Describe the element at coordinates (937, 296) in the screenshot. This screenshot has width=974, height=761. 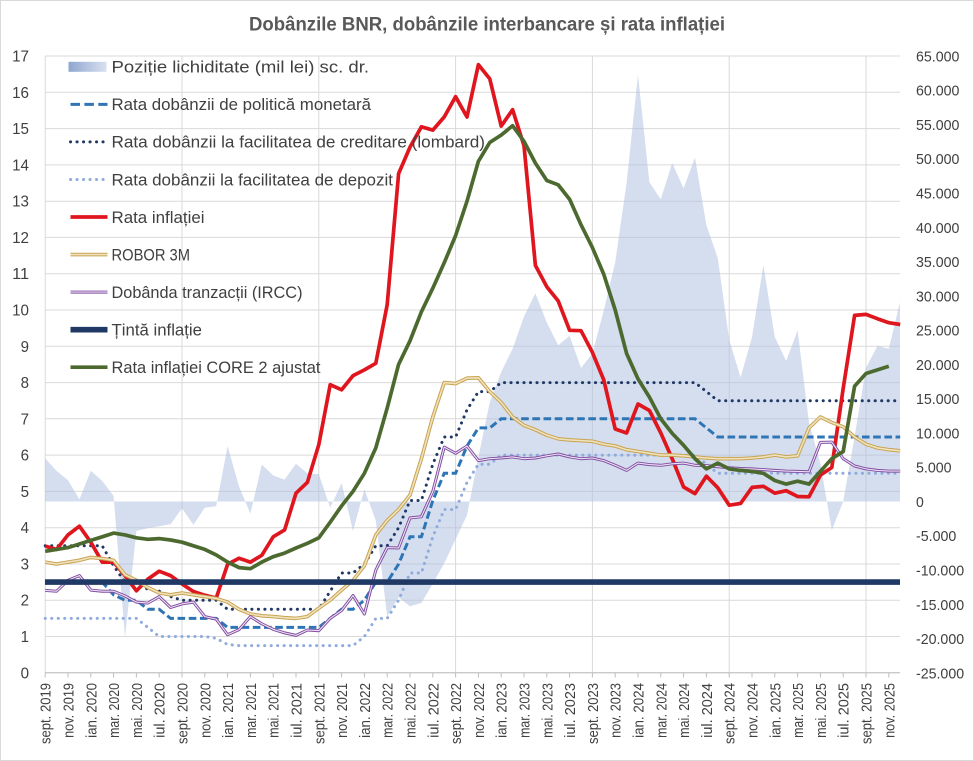
I see `svg-text: 30.000` at that location.